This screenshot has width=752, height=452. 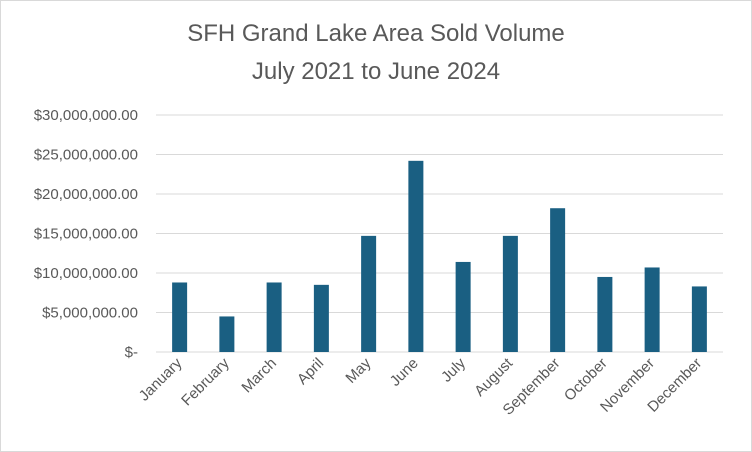 What do you see at coordinates (605, 314) in the screenshot?
I see `bar-october` at bounding box center [605, 314].